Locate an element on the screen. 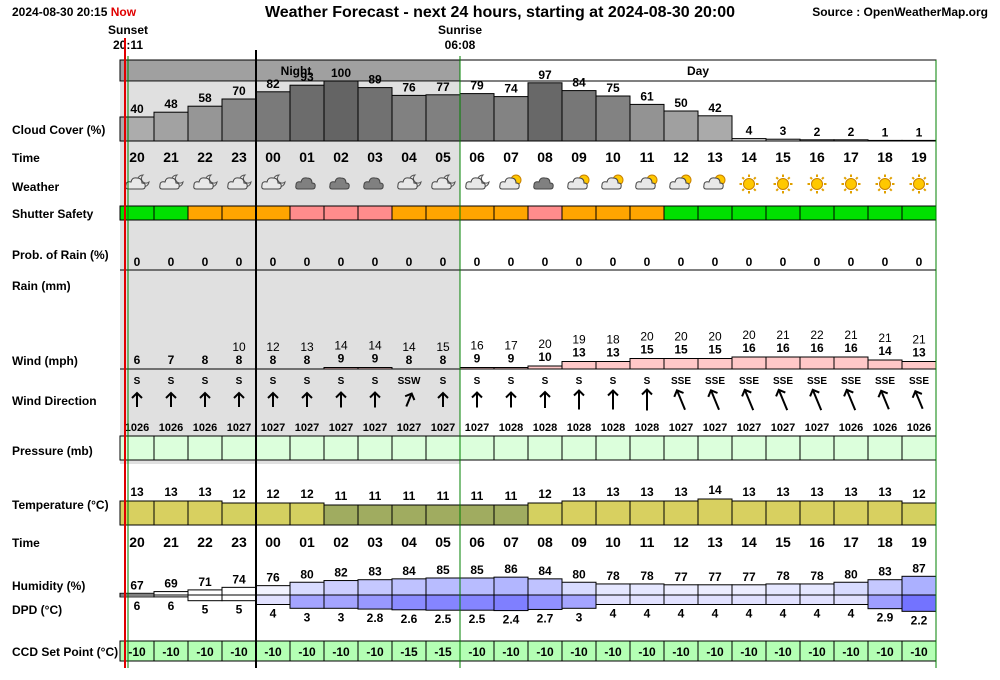  temperature-value: 13 is located at coordinates (205, 492).